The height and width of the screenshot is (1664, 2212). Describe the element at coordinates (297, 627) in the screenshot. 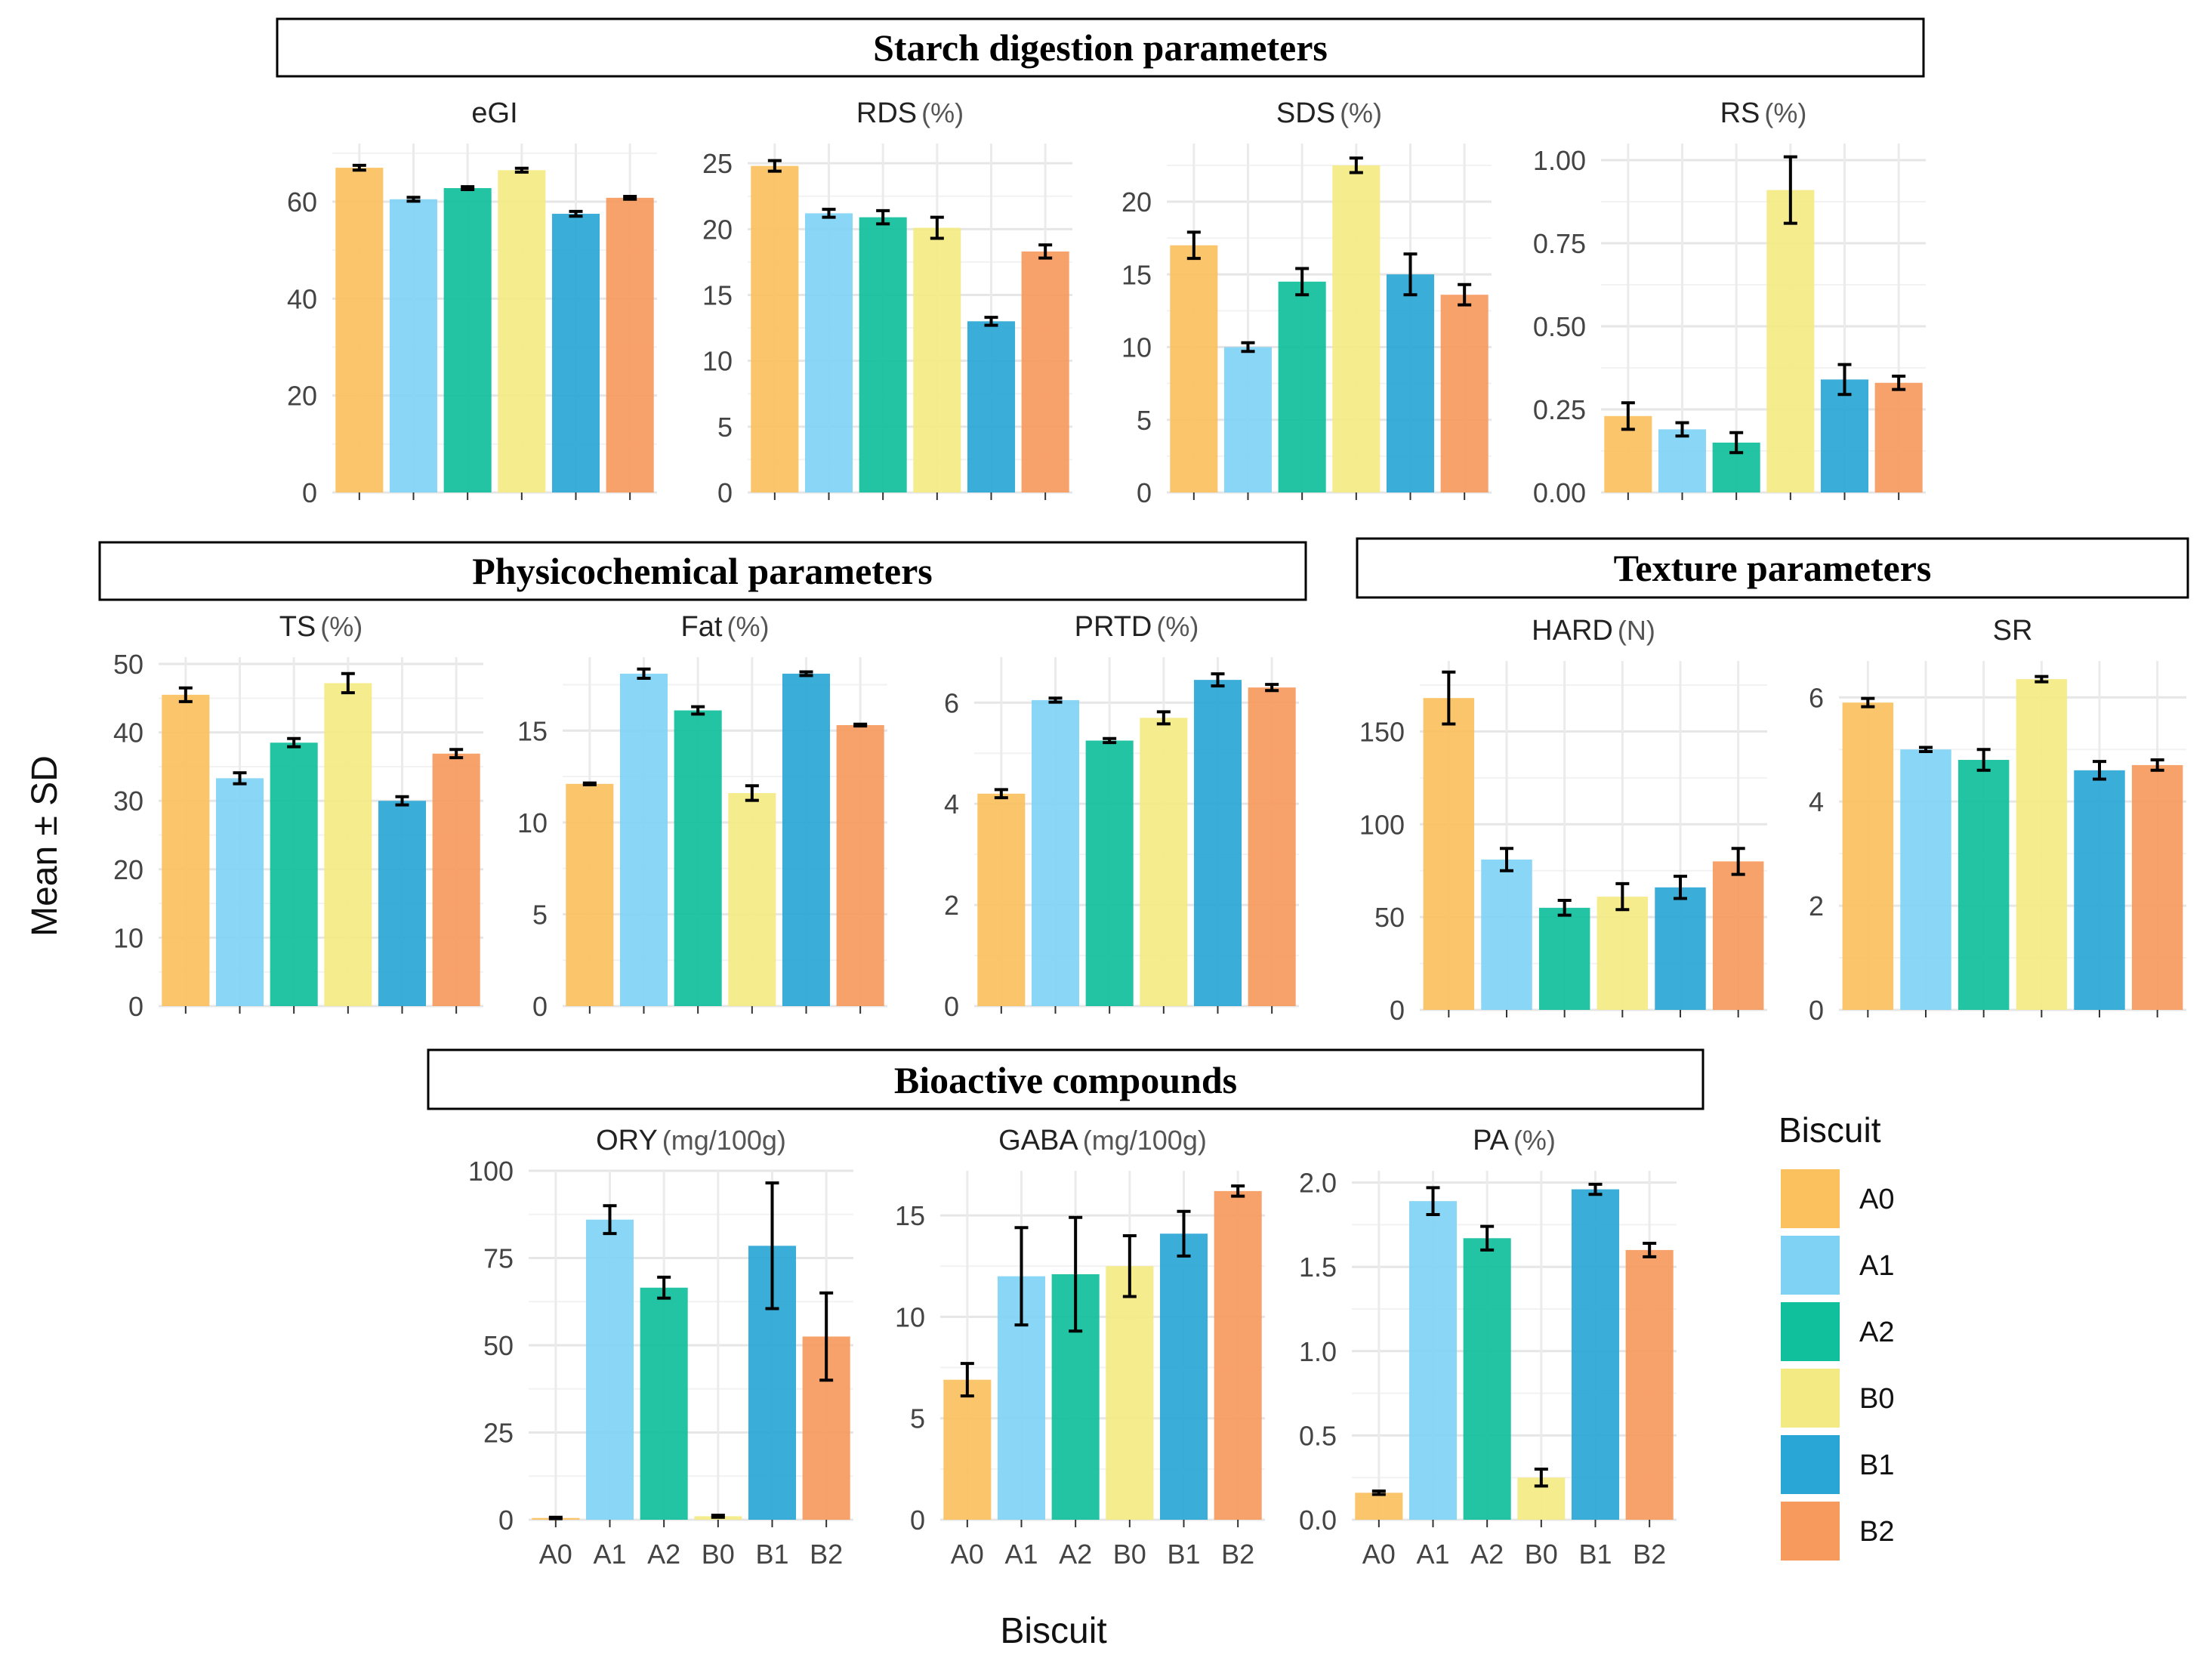

I see `panel-title-name: TS` at that location.